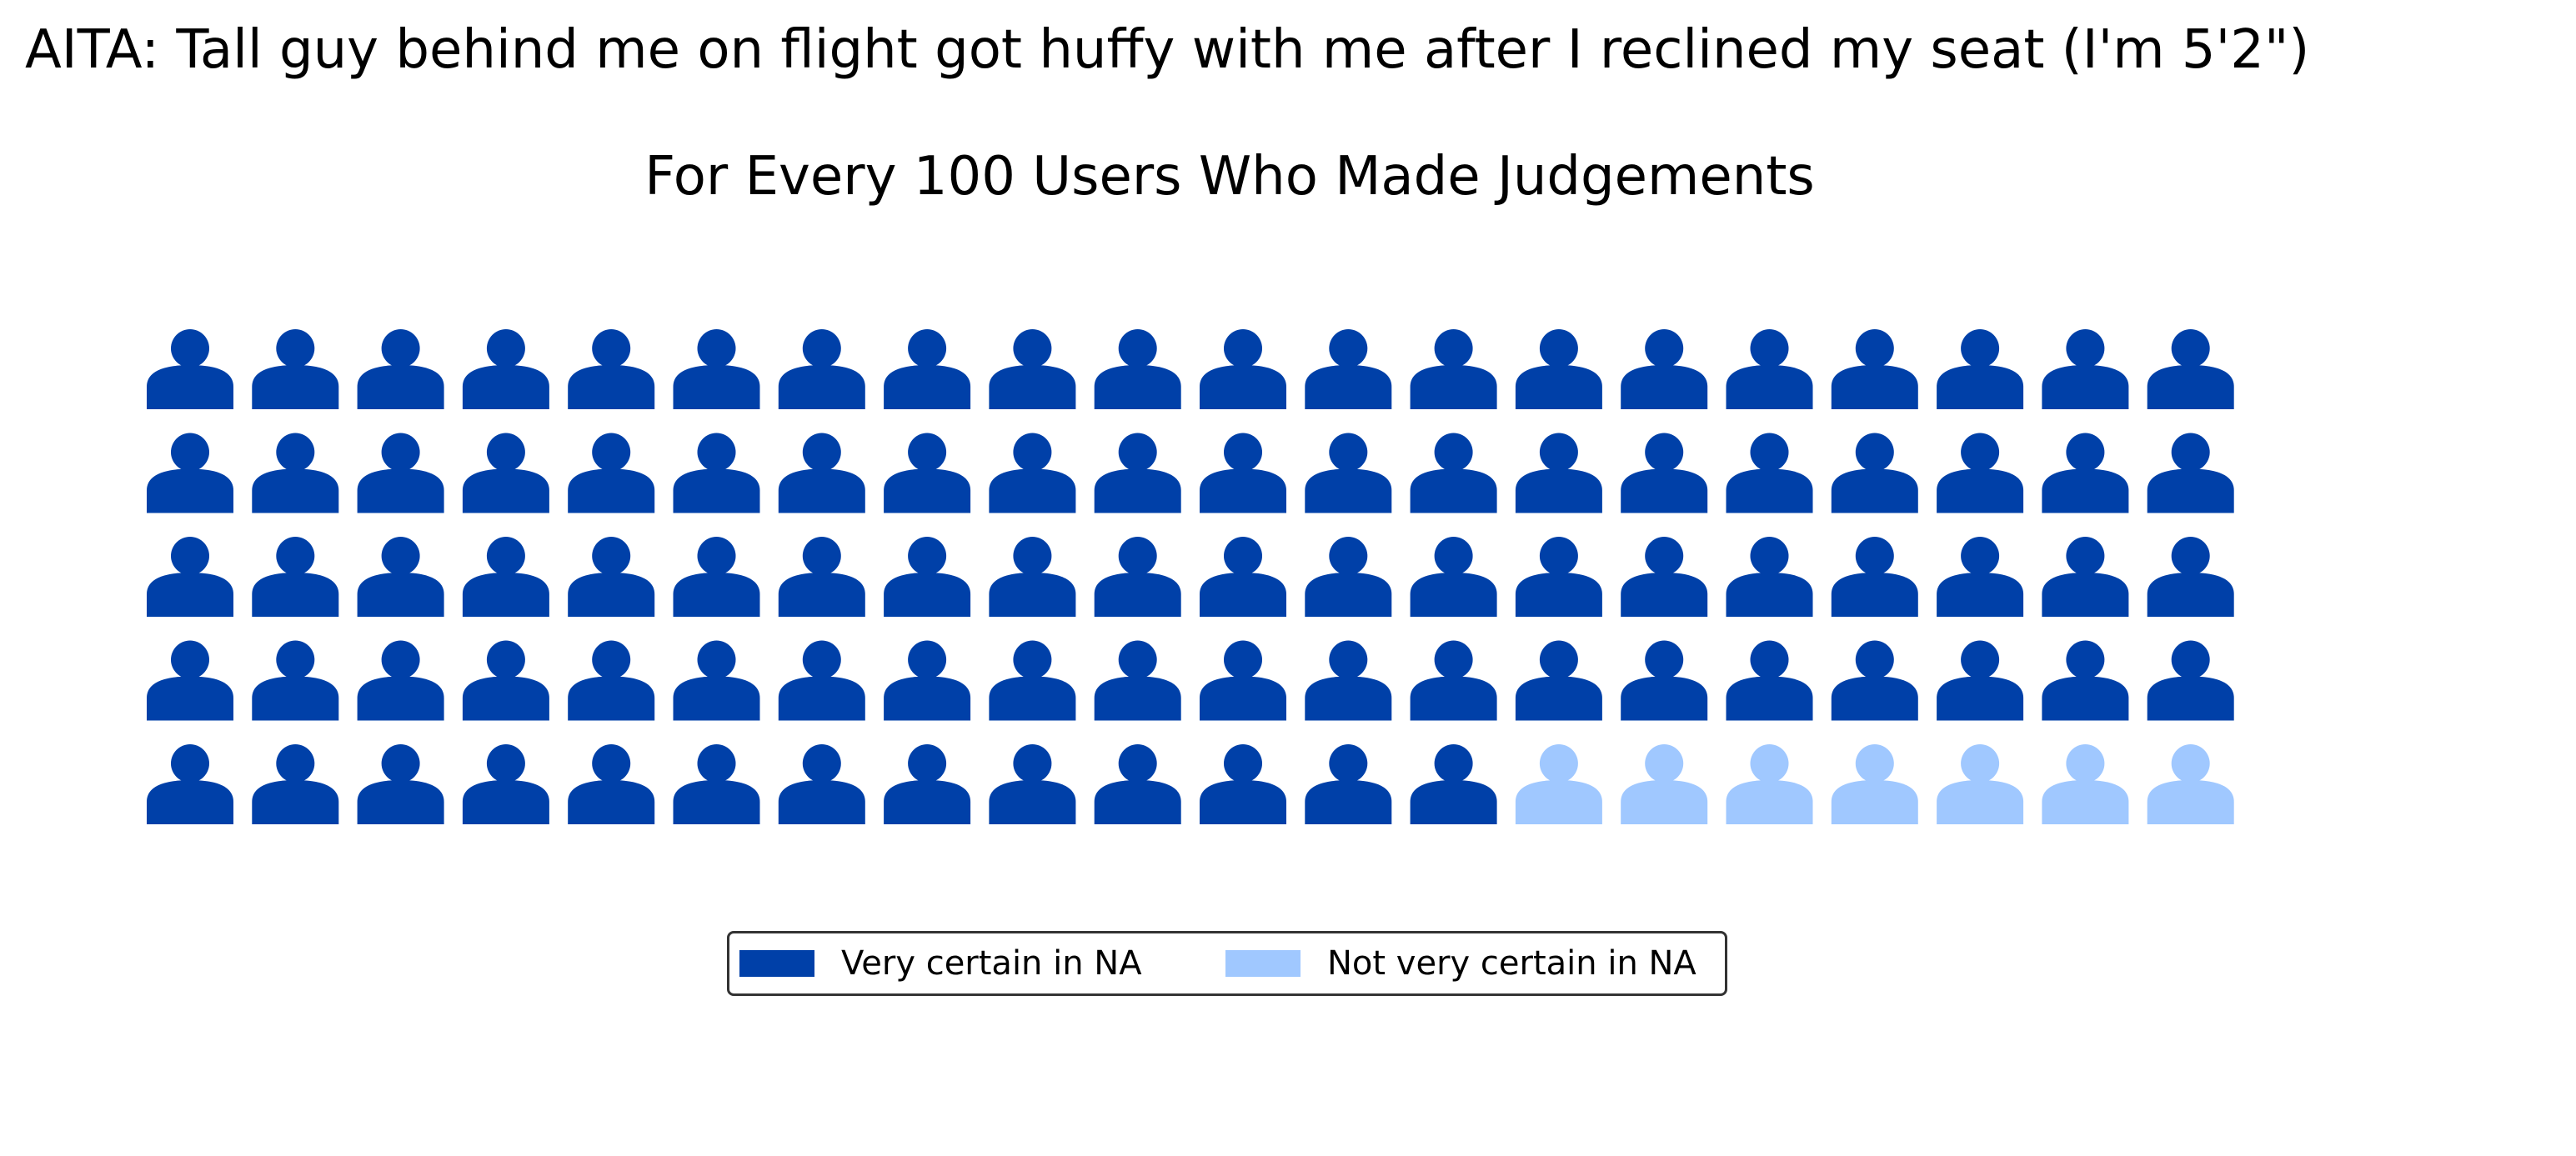  I want to click on legend-item-very-certain: Very certain in NA, so click(940, 963).